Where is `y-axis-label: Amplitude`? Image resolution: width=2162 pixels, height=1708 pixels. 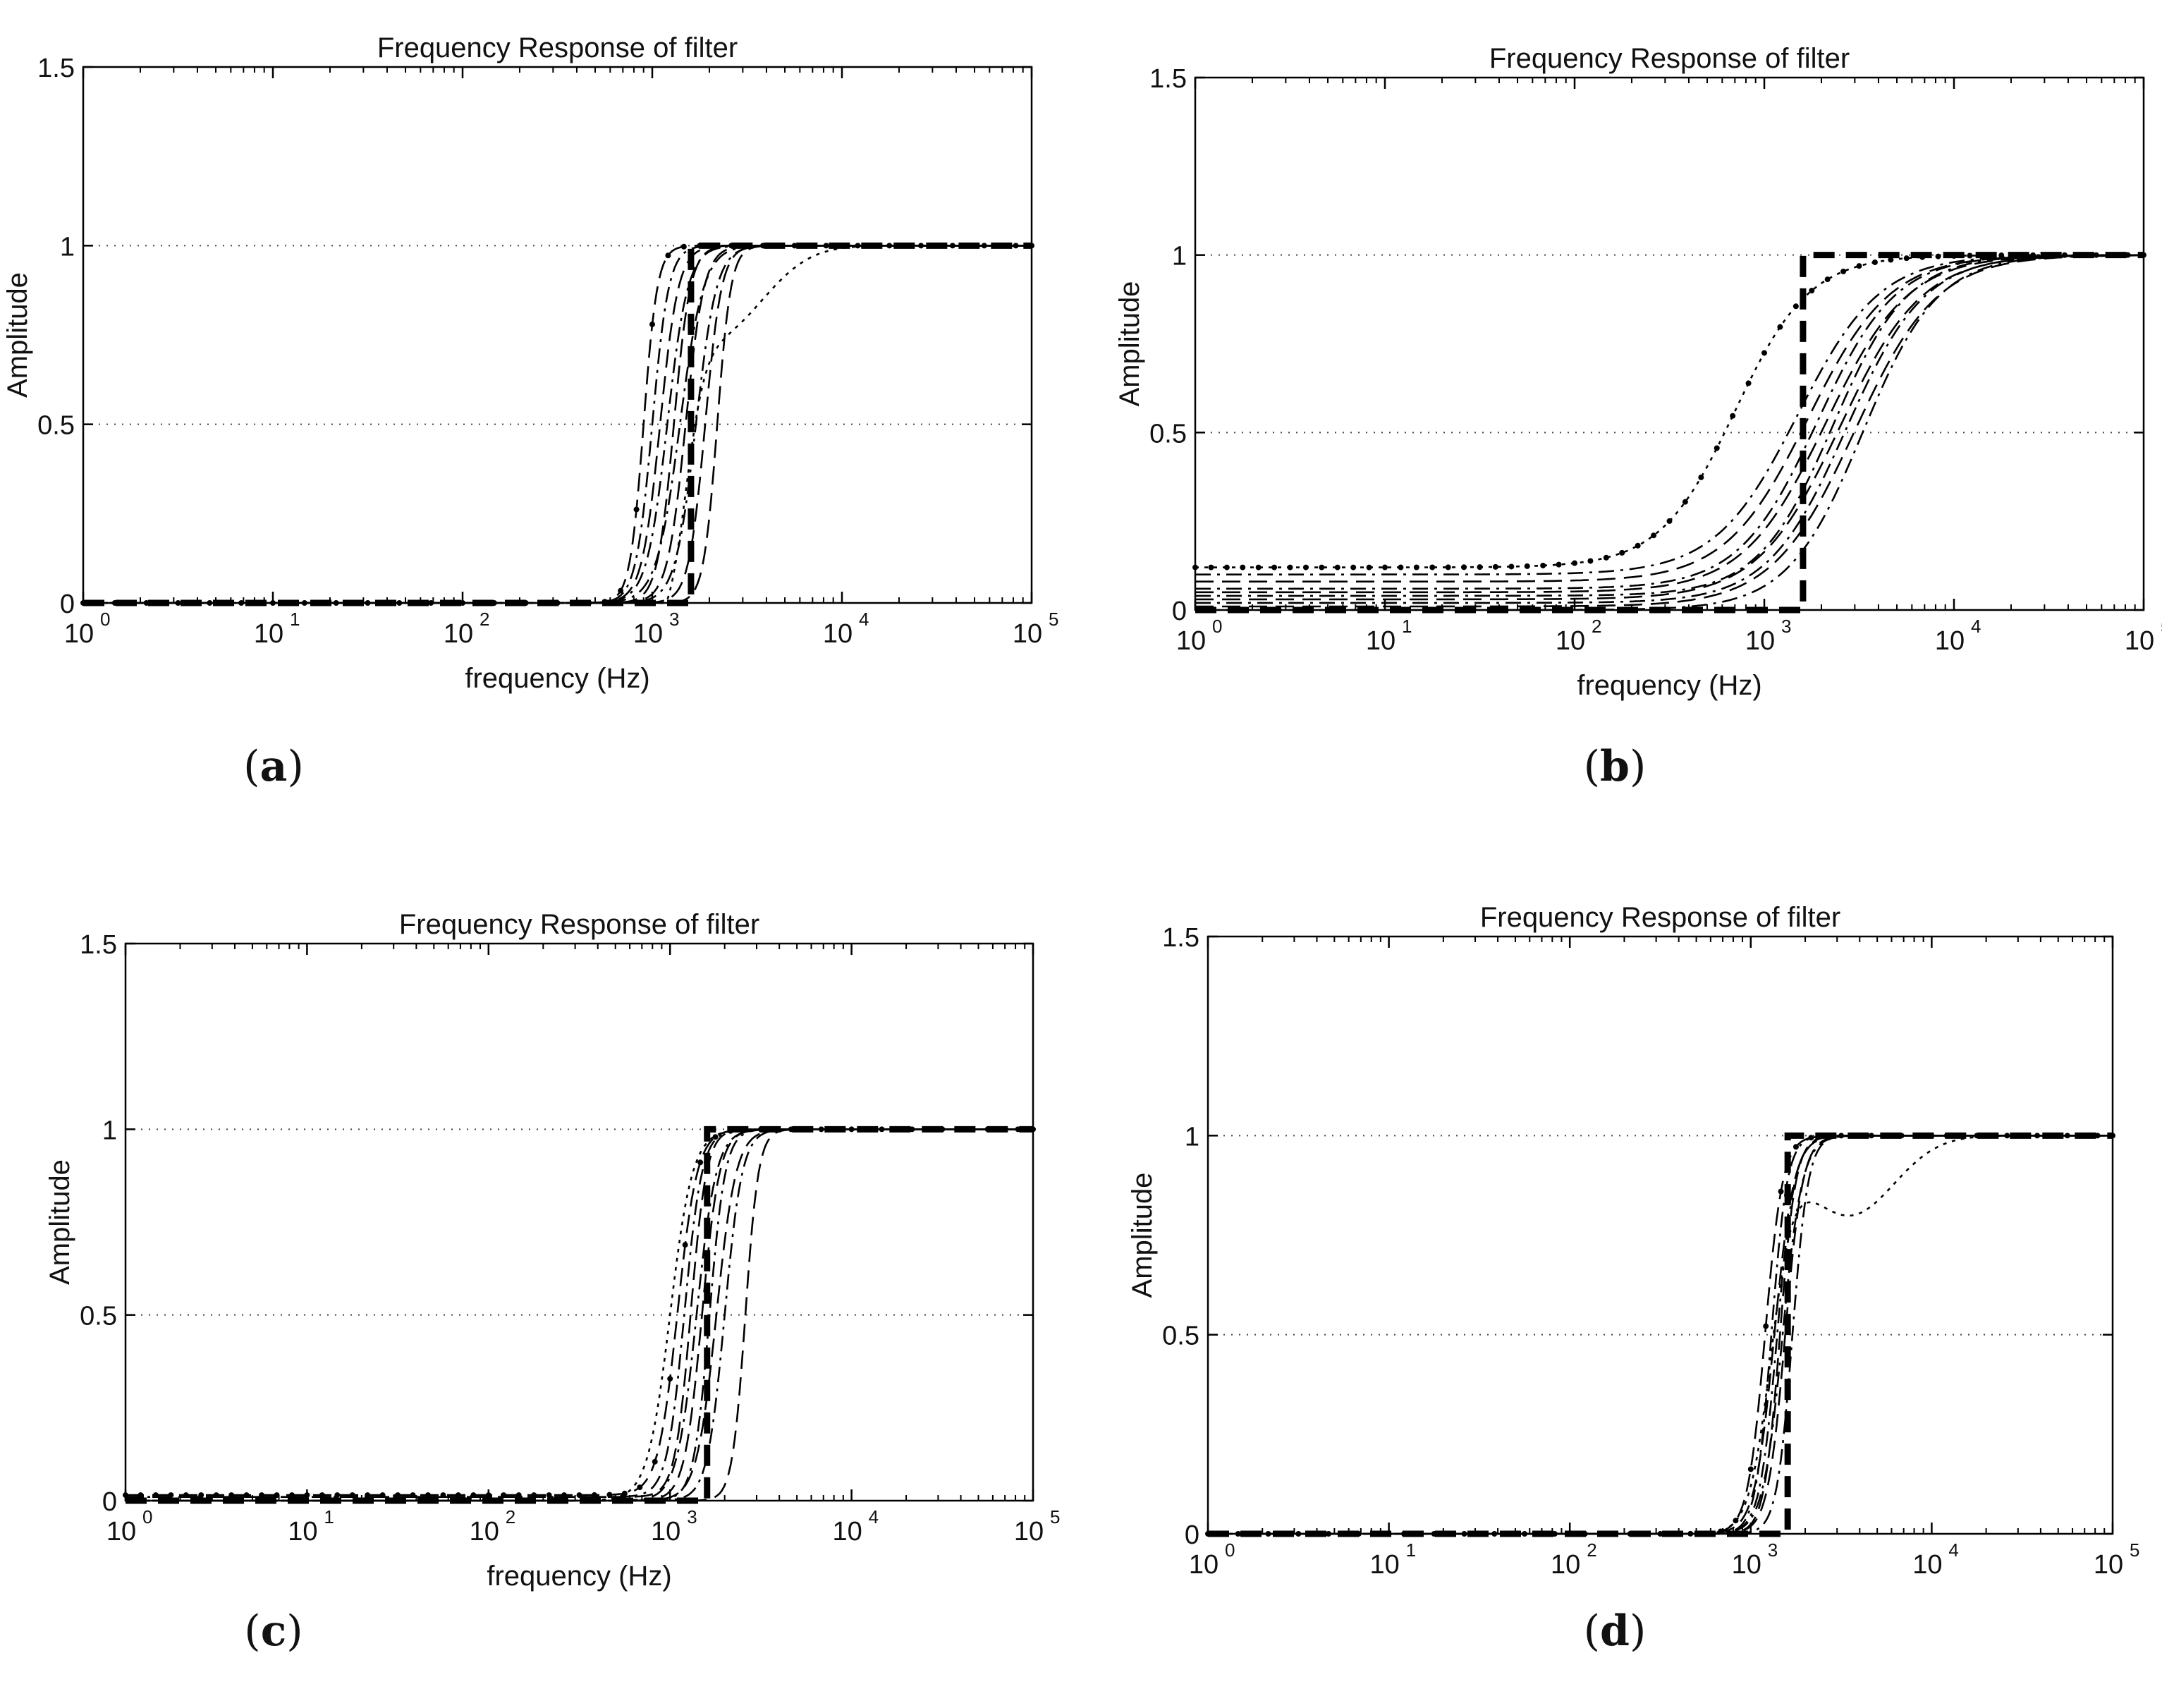 y-axis-label: Amplitude is located at coordinates (59, 1222).